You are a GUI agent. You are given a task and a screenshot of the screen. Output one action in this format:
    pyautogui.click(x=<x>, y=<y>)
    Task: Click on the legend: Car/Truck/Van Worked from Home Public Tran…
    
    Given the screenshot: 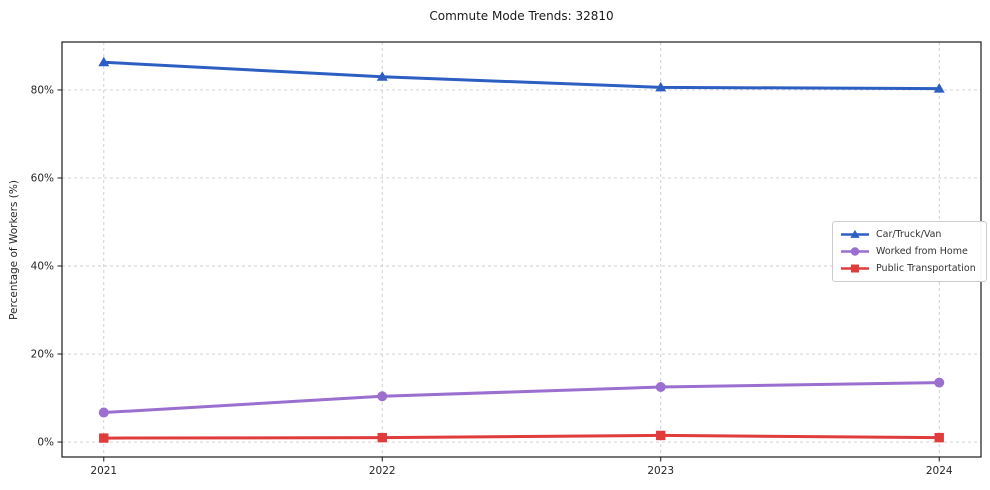 What is the action you would take?
    pyautogui.click(x=909, y=251)
    